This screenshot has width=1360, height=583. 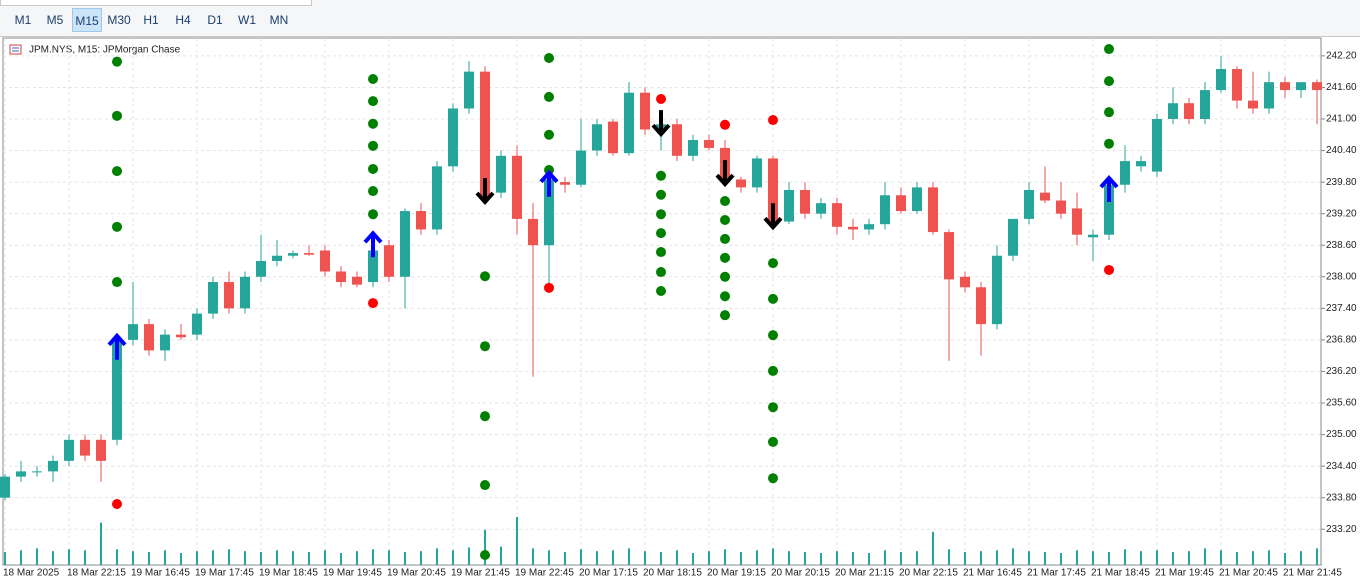 I want to click on x-tick-label: 19 Mar 16:45, so click(x=160, y=573).